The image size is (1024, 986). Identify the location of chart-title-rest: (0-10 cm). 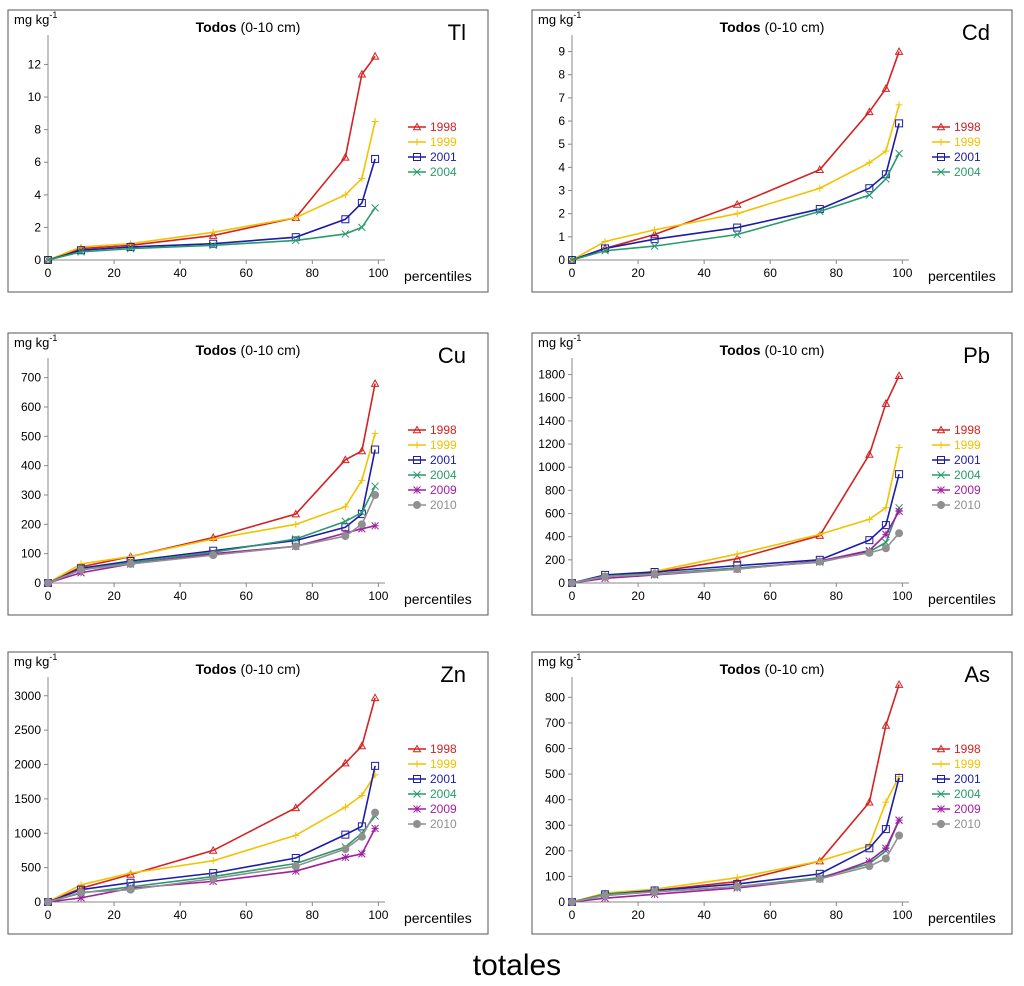
(271, 27).